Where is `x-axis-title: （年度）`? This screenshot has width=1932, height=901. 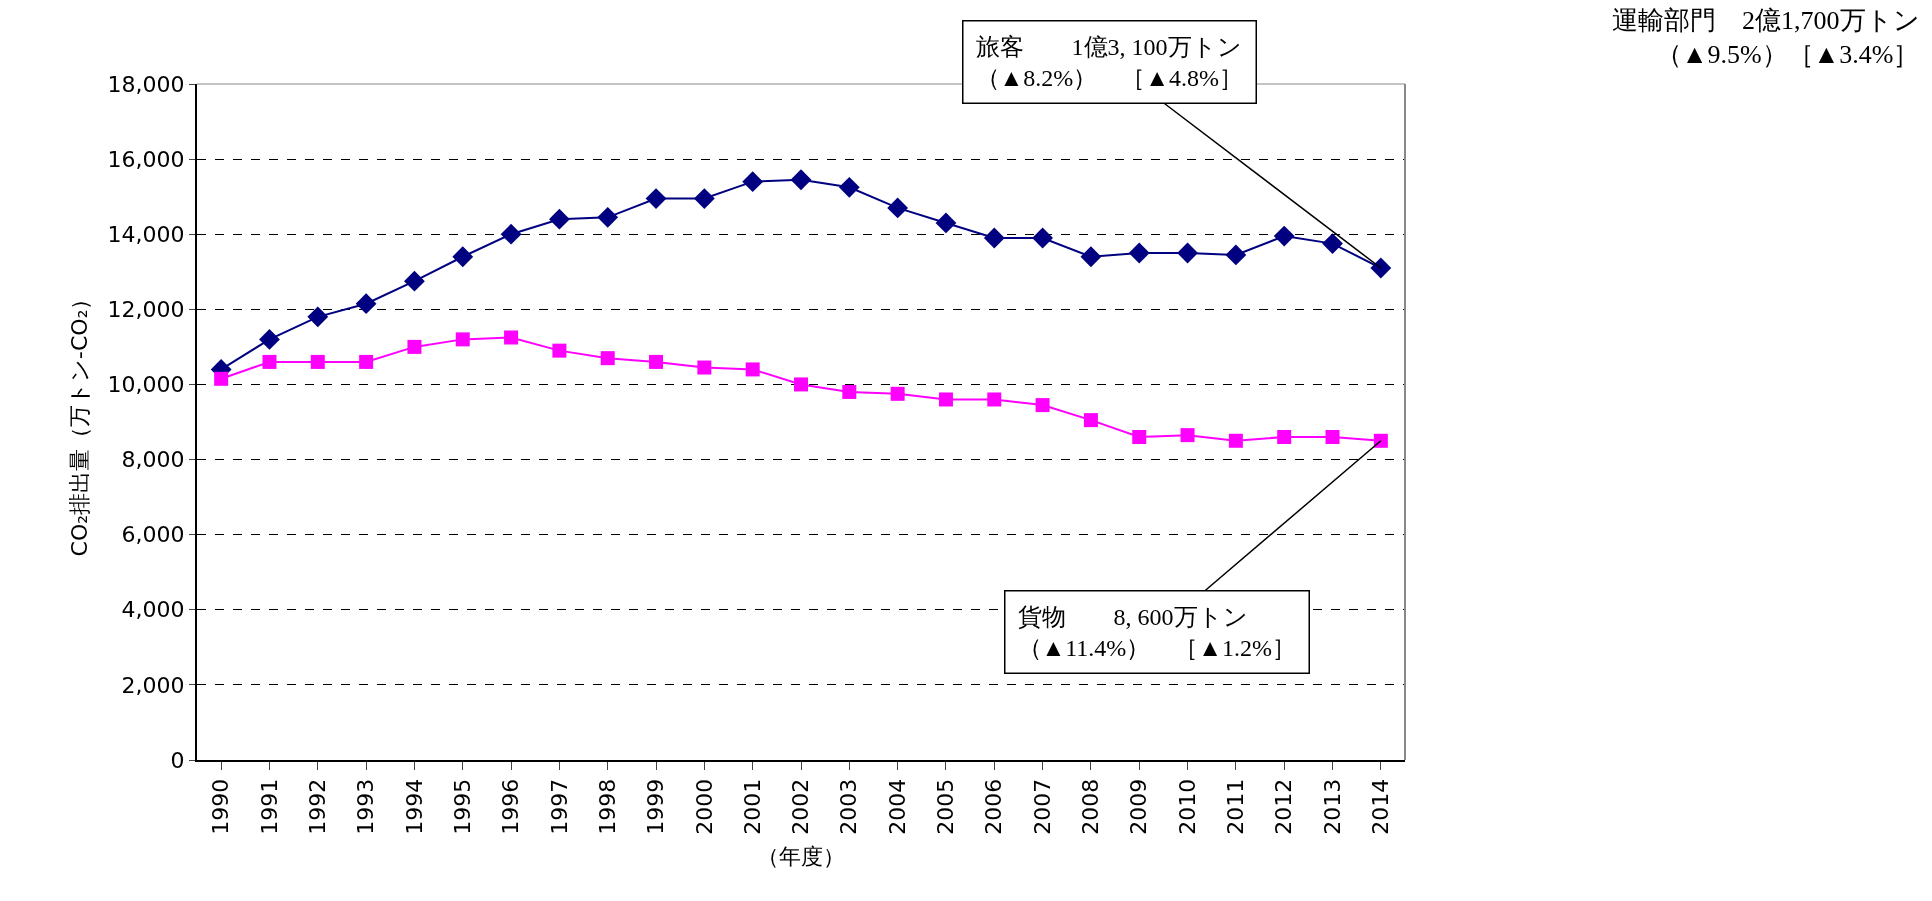
x-axis-title: （年度） is located at coordinates (801, 857).